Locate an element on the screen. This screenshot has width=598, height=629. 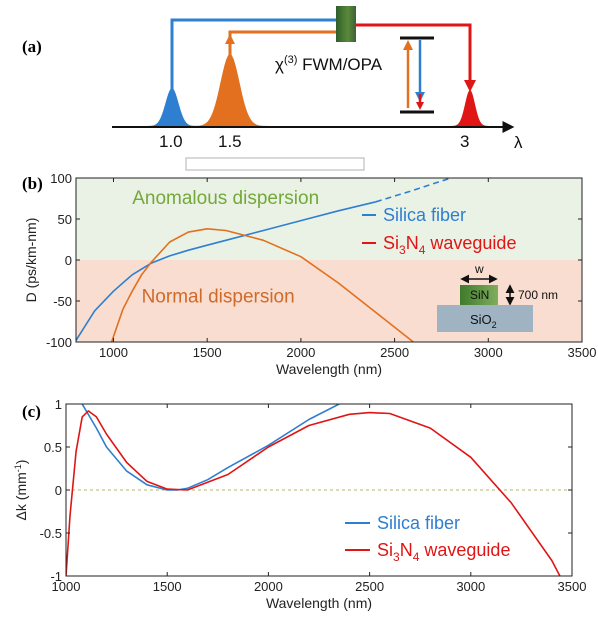
orange-beam-path is located at coordinates (282, 44).